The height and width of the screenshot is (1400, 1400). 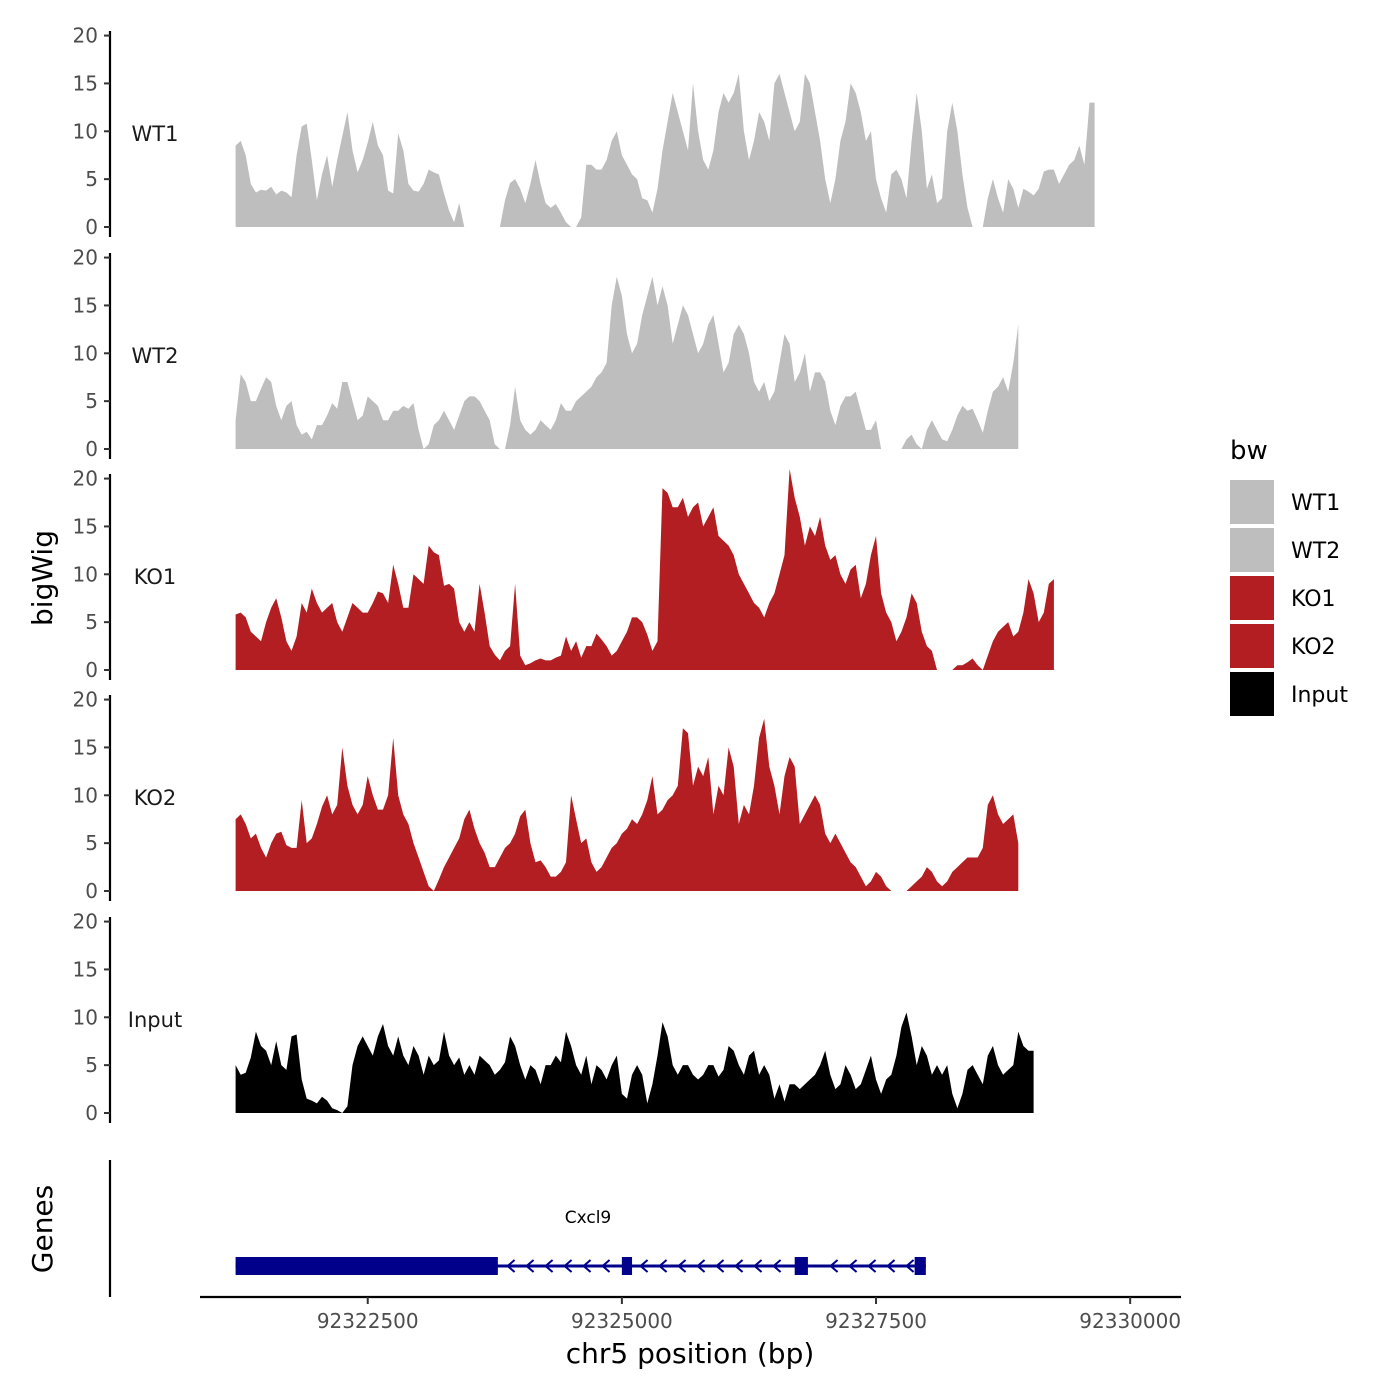 What do you see at coordinates (1252, 502) in the screenshot?
I see `legend-key-wt1` at bounding box center [1252, 502].